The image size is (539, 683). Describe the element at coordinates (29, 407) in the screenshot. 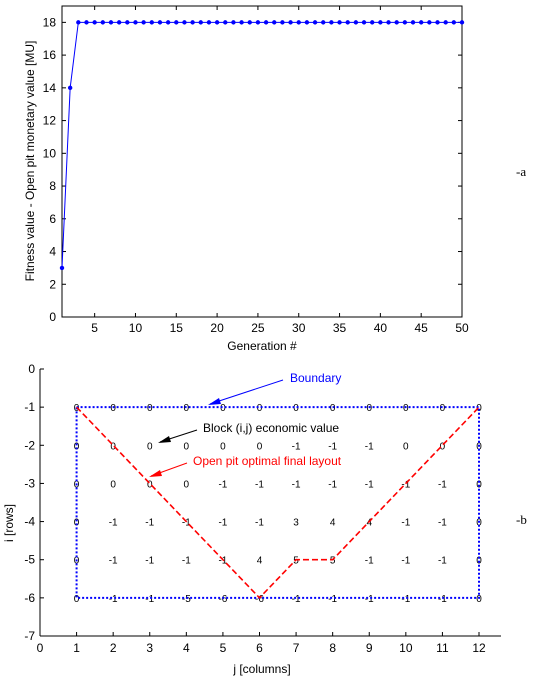

I see `y-tick-label: -1` at that location.